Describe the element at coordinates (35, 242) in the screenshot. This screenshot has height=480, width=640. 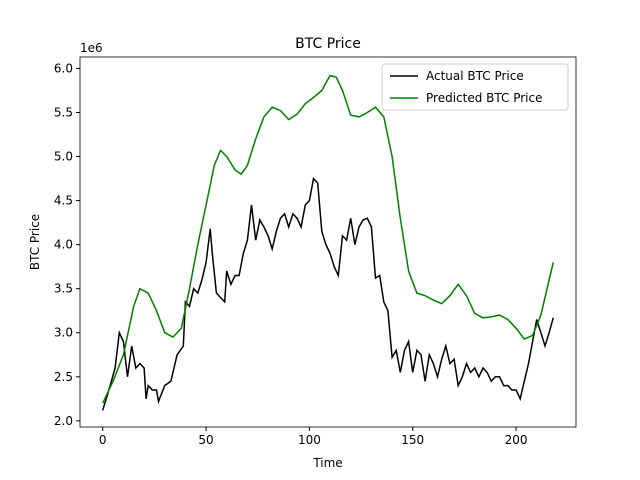
I see `y-axis-label: BTC Price` at that location.